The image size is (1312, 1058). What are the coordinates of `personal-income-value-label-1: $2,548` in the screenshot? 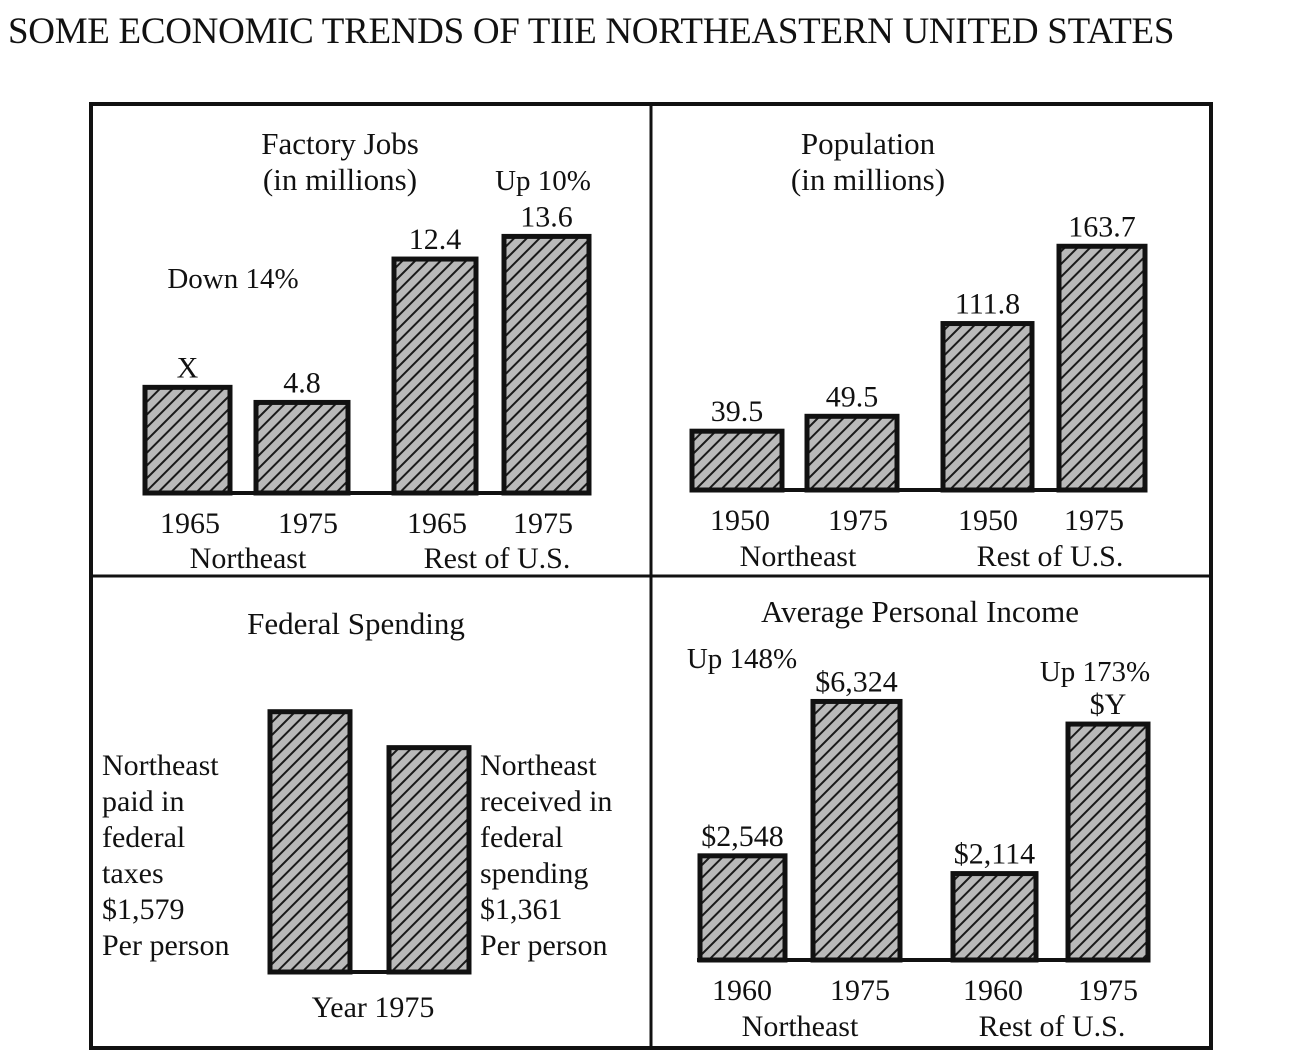 It's located at (742, 836).